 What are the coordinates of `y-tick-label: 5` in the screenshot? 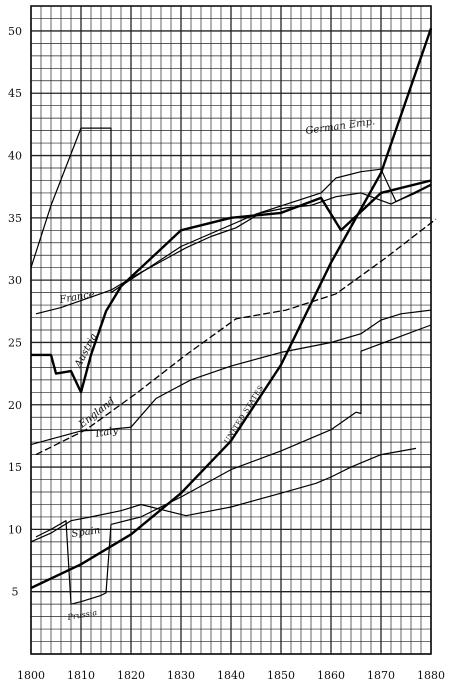 It's located at (15, 592).